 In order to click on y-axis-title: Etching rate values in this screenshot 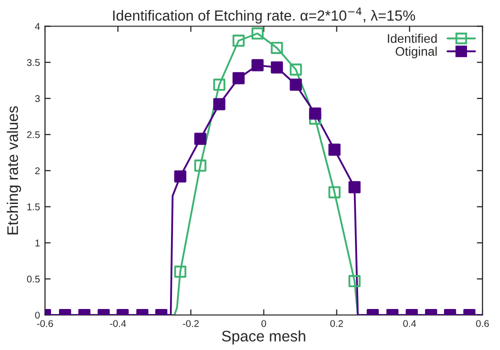, I will do `click(14, 170)`.